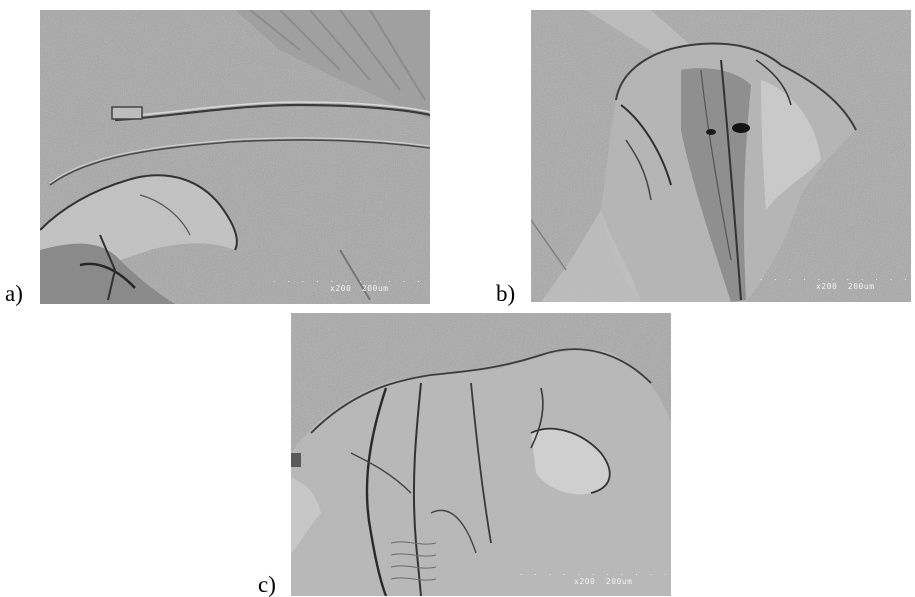 The width and height of the screenshot is (915, 597). Describe the element at coordinates (341, 288) in the screenshot. I see `magnification-a: x200` at that location.